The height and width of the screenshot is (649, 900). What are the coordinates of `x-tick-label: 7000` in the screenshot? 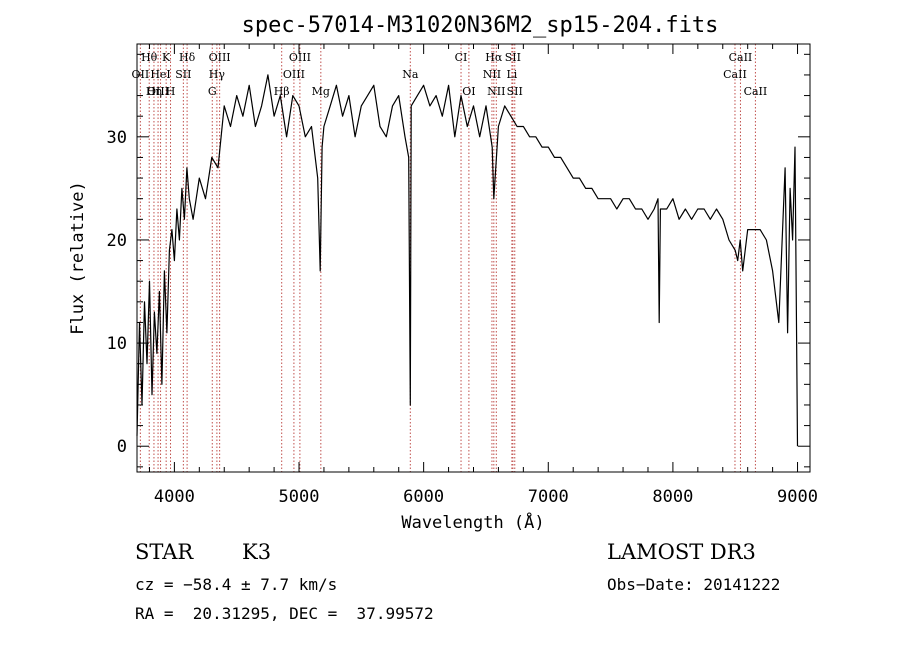 It's located at (548, 497).